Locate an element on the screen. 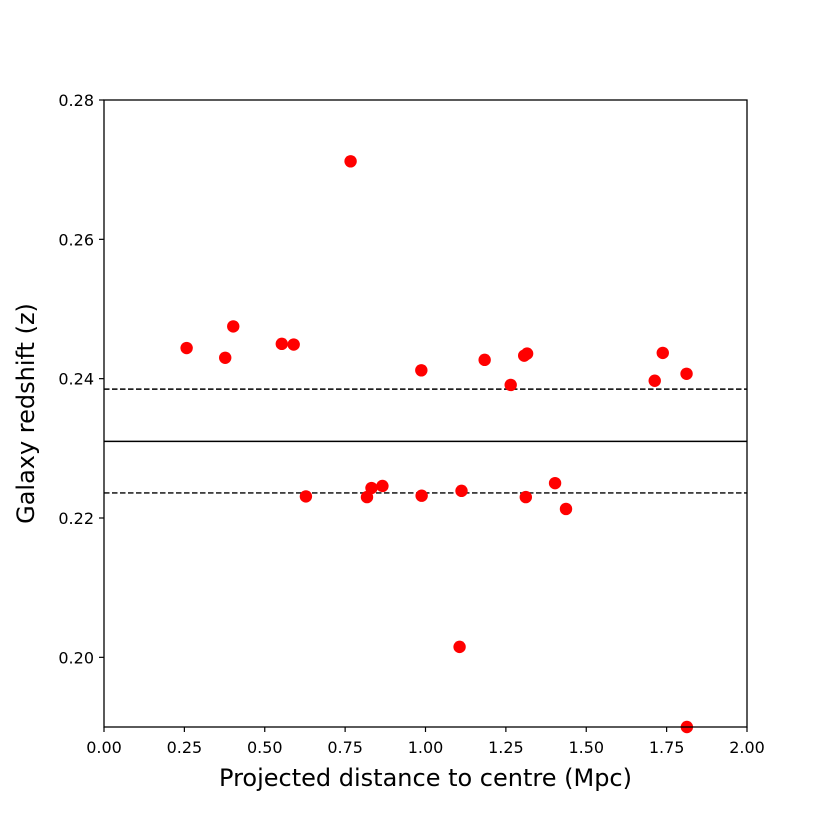 The width and height of the screenshot is (830, 830). reference-lines is located at coordinates (425, 441).